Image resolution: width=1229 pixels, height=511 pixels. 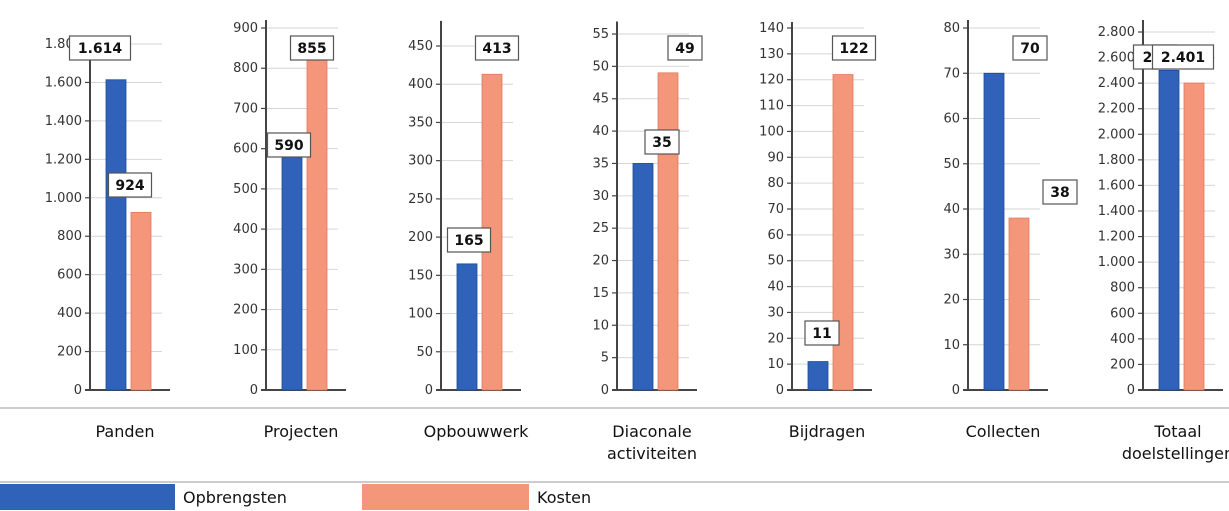 I want to click on y-tick-label: 2.400, so click(x=1116, y=83).